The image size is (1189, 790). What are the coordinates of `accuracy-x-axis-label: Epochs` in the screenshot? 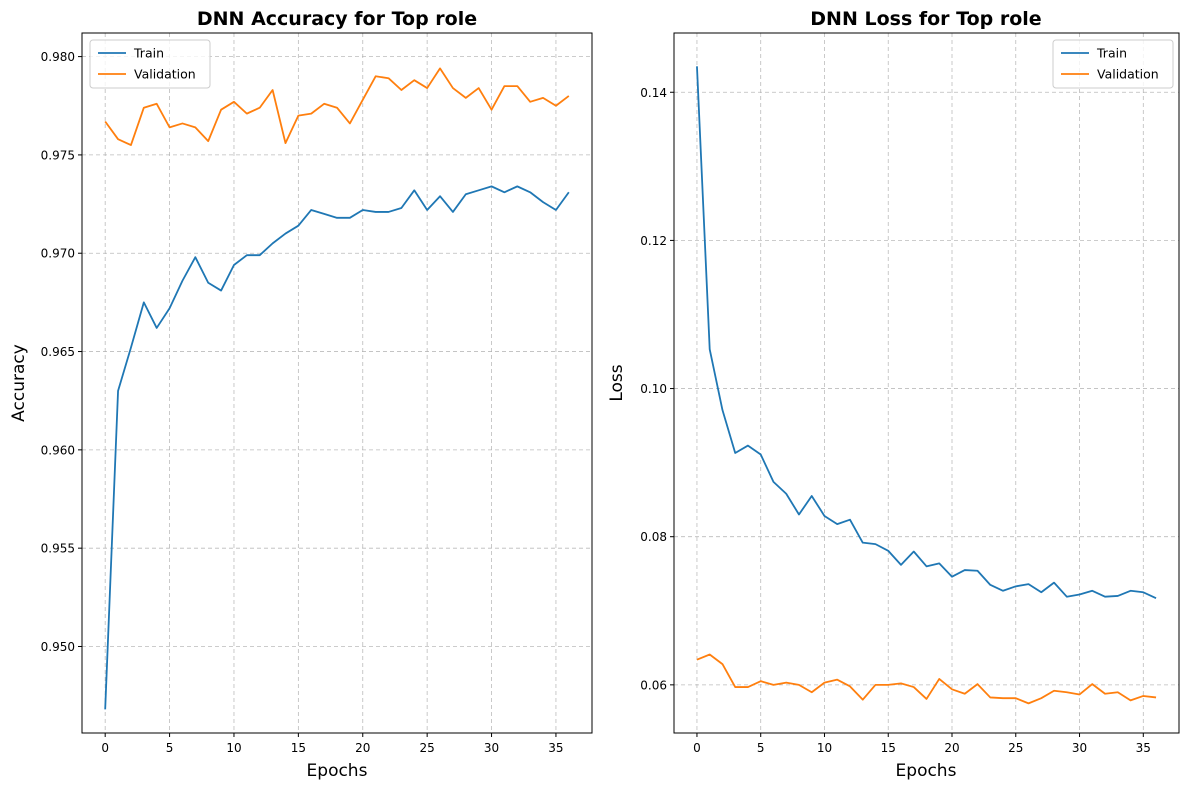 It's located at (337, 771).